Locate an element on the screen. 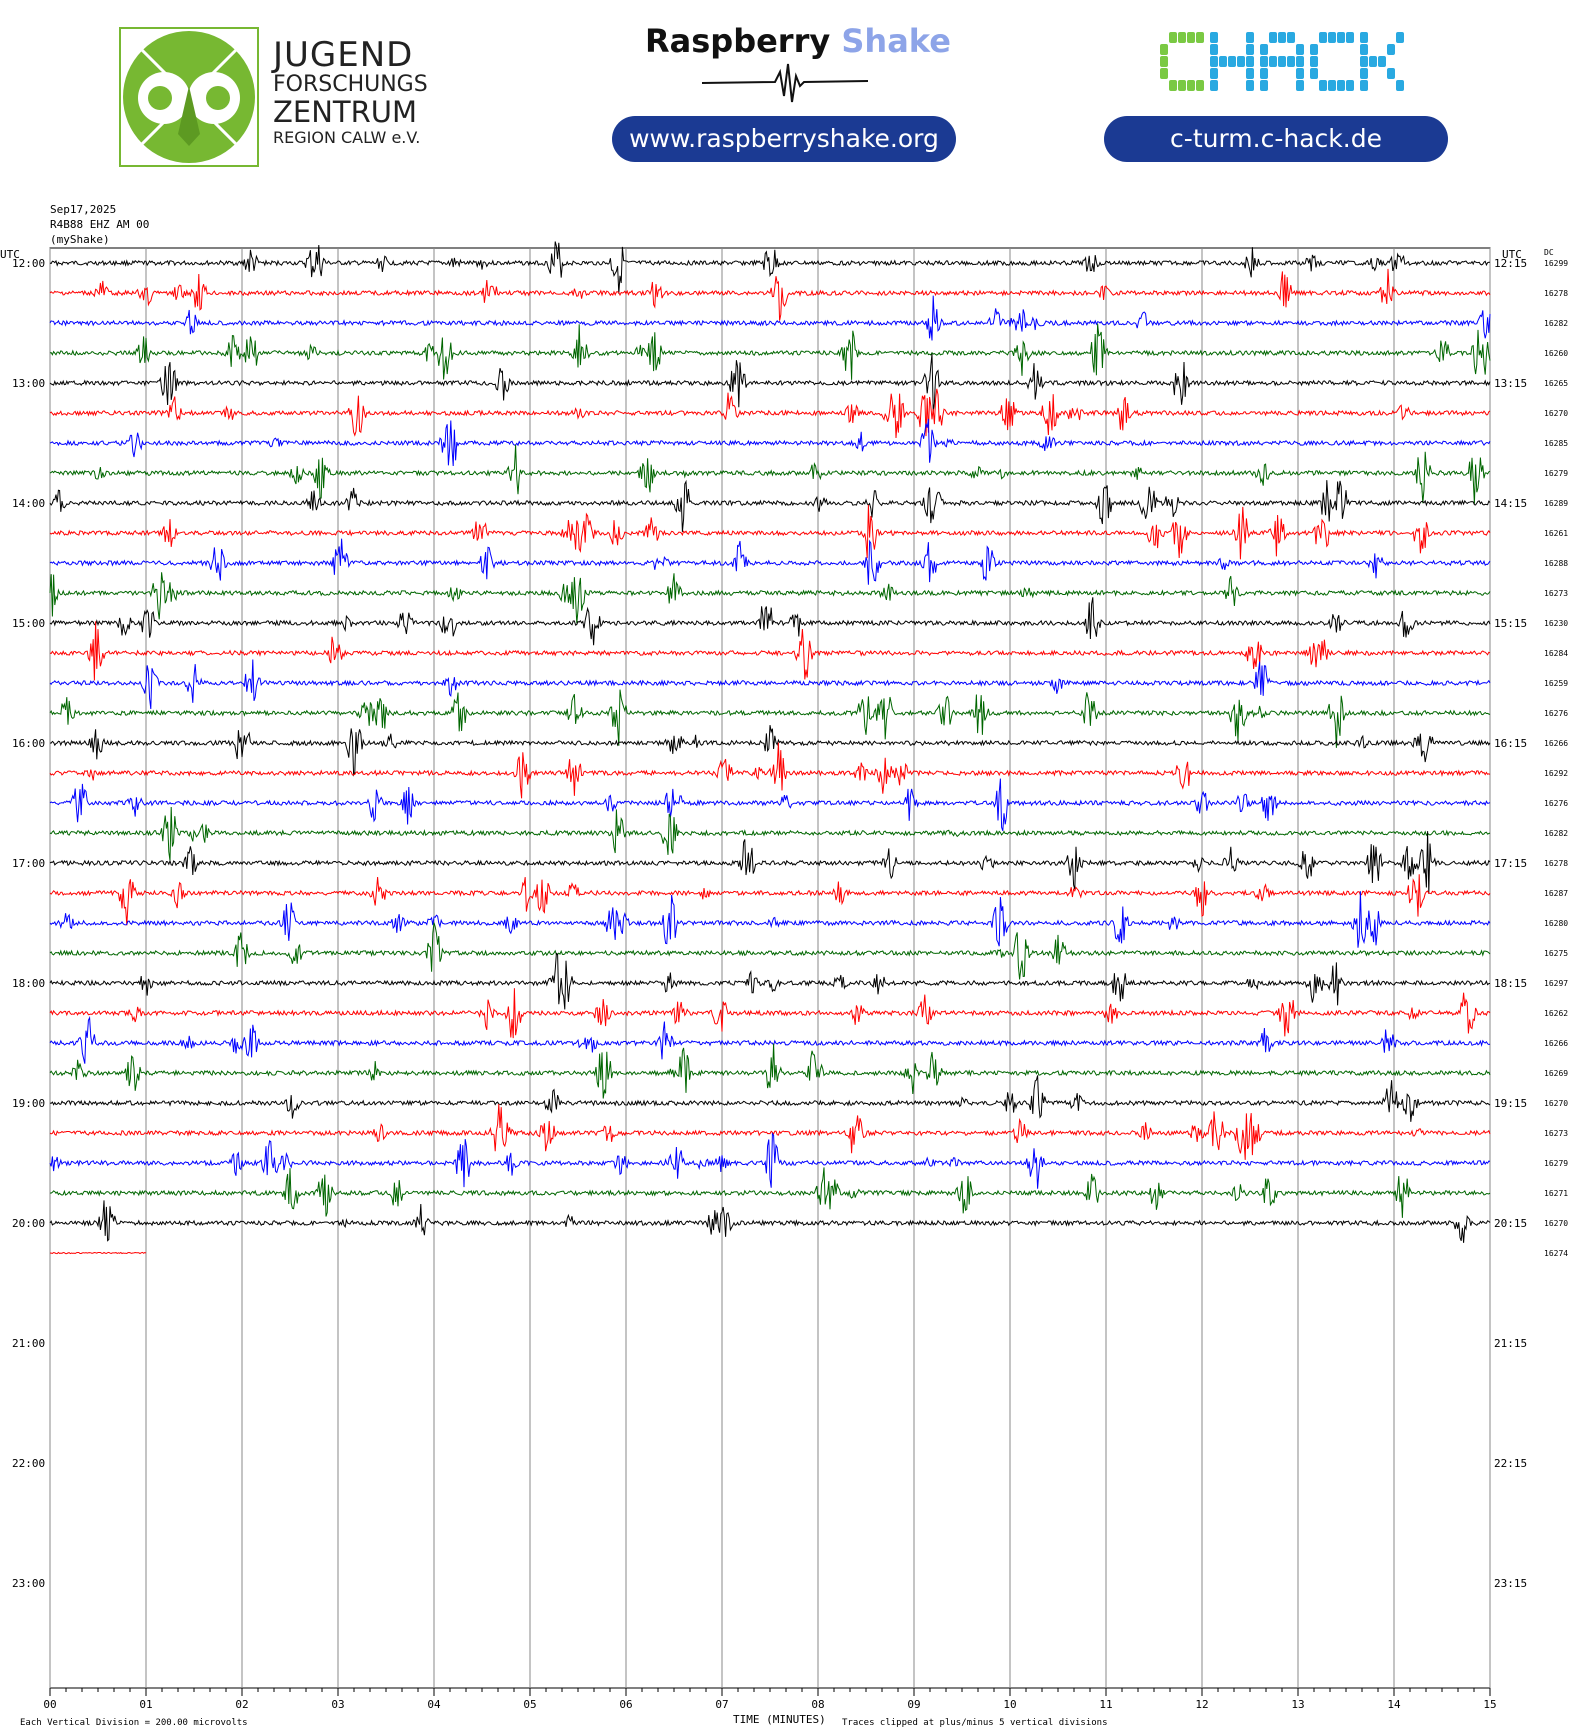  jfz-line4: REGION CALW e.V. is located at coordinates (347, 137).